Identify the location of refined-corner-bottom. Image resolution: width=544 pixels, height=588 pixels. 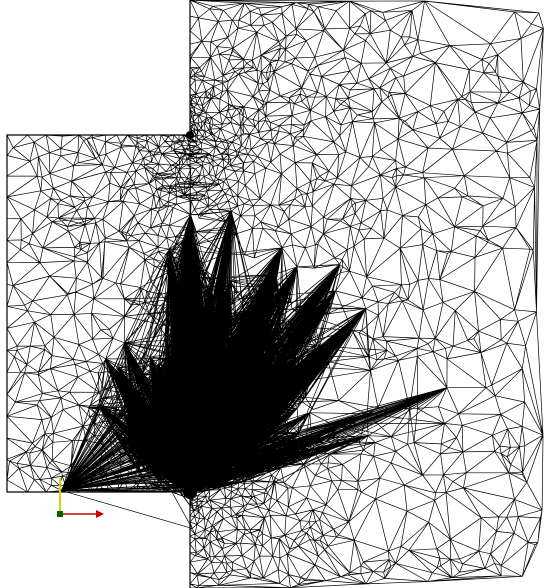
(190, 492).